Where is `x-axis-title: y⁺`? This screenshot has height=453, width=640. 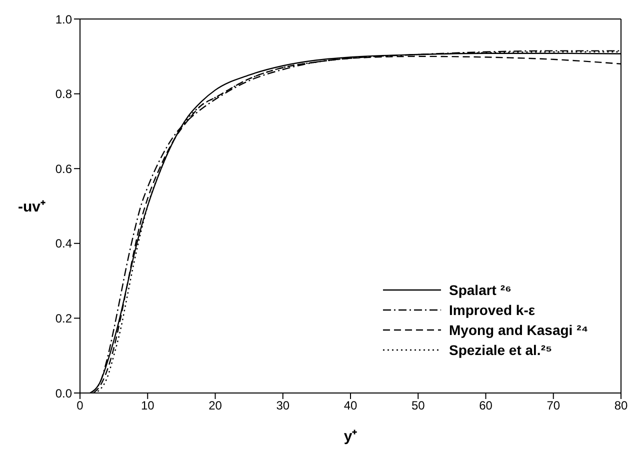 x-axis-title: y⁺ is located at coordinates (351, 436).